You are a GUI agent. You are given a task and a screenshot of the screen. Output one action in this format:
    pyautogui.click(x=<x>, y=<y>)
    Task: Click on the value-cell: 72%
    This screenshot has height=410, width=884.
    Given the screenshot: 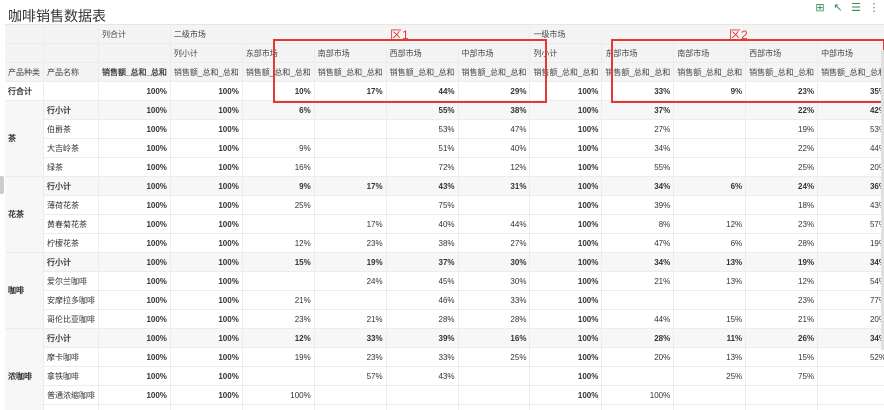 What is the action you would take?
    pyautogui.click(x=422, y=167)
    